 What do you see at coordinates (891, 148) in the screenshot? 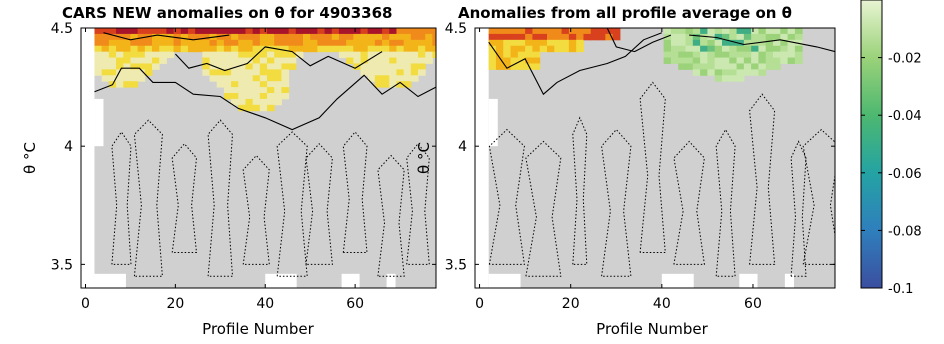
I see `colorbar: -0.02 -0.04 -0.06 -0.08 -0.1` at bounding box center [891, 148].